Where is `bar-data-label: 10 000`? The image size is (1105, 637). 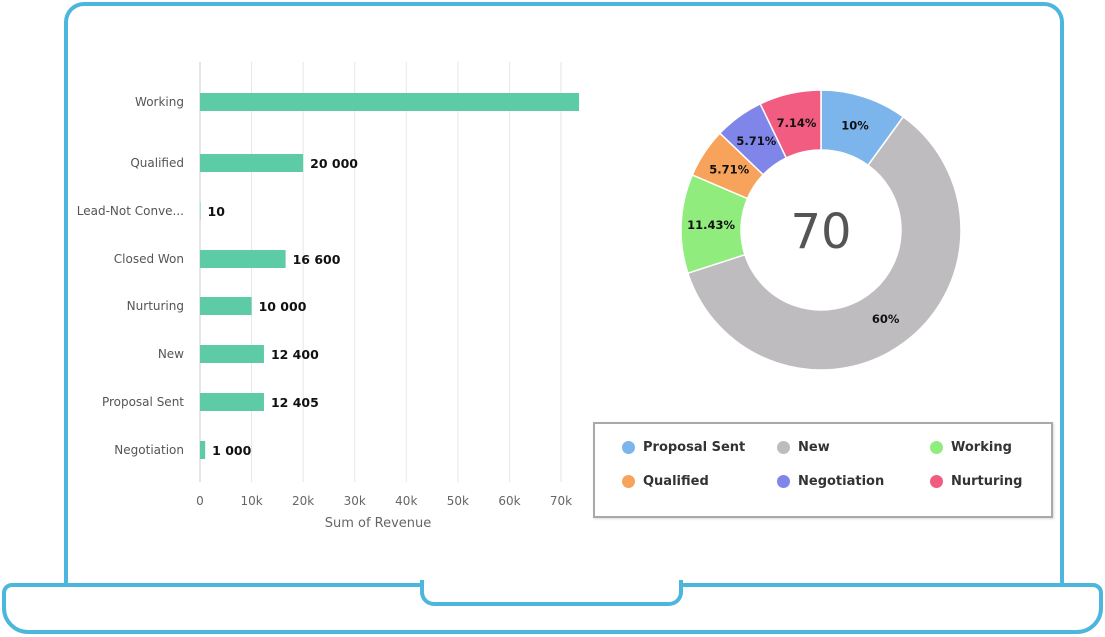 bar-data-label: 10 000 is located at coordinates (283, 306).